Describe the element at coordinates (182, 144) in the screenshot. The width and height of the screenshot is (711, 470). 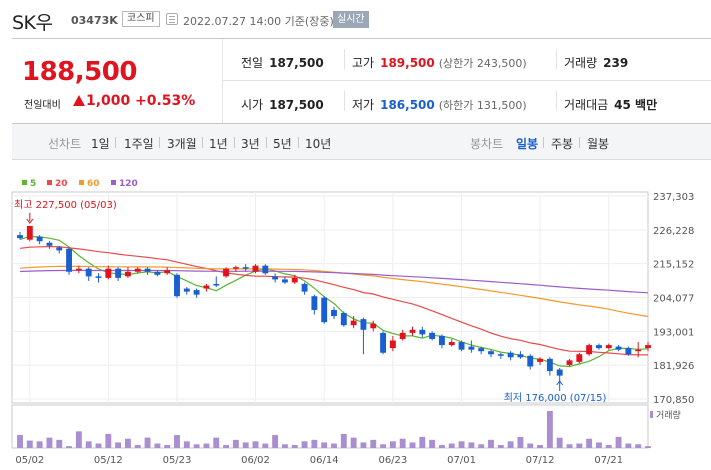
I see `period-3m: 3개월` at that location.